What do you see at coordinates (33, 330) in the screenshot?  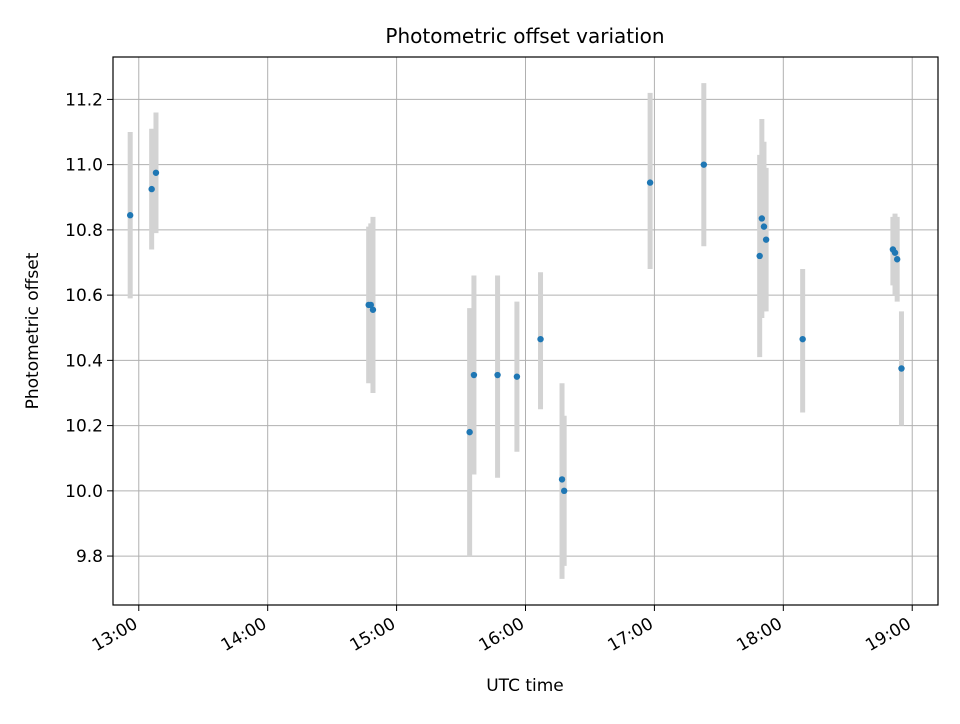 I see `y-axis-label: Photometric offset` at bounding box center [33, 330].